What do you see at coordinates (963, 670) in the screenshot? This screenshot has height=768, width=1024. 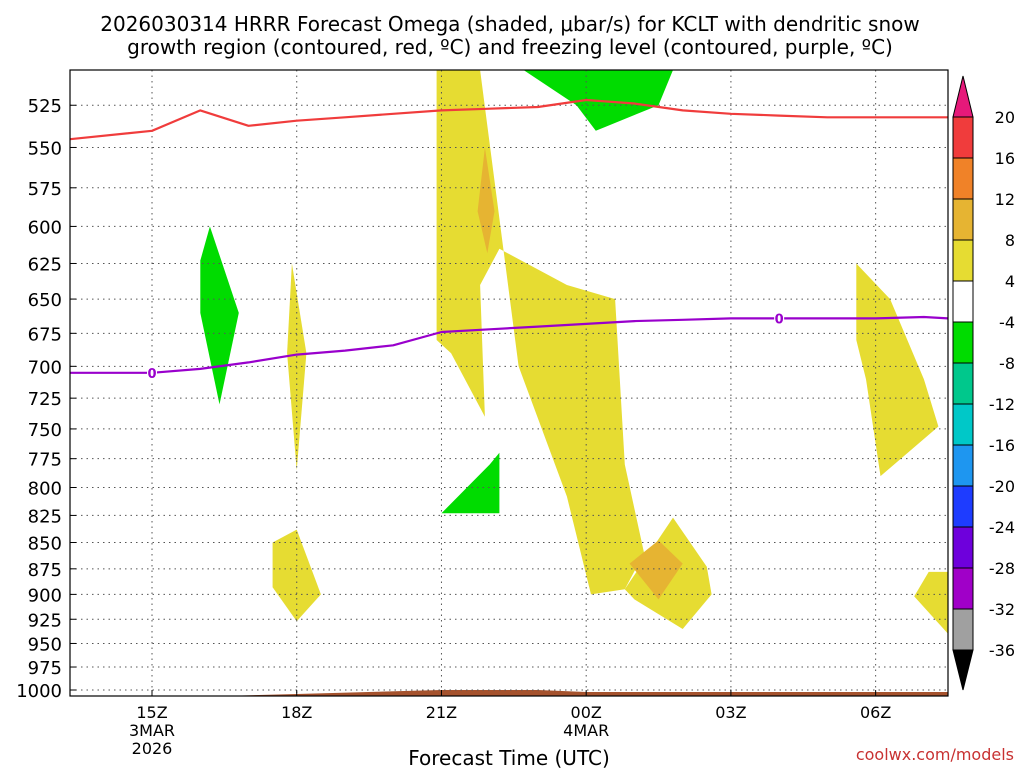 I see `colorbar-bottom-arrow` at bounding box center [963, 670].